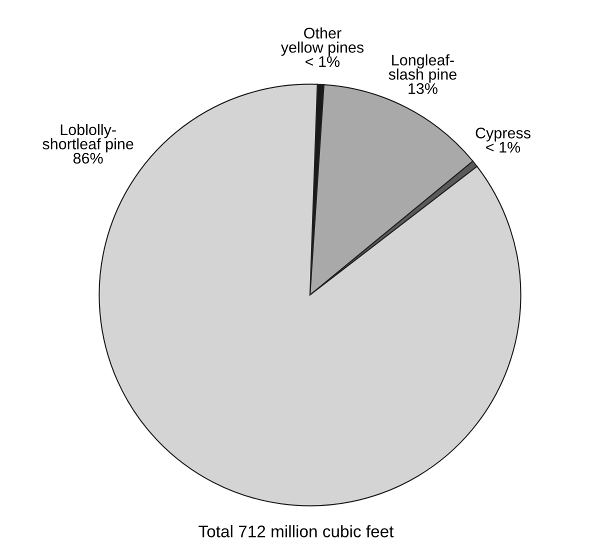  I want to click on data-label: 13%, so click(423, 88).